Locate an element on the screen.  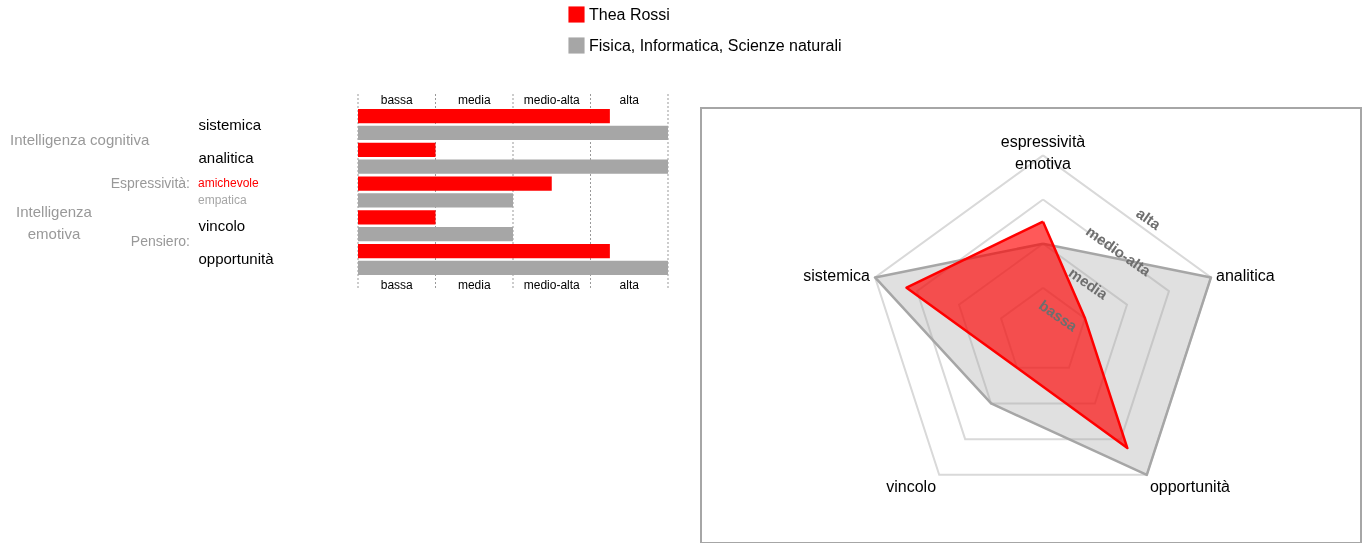
text: Pensiero: is located at coordinates (160, 241).